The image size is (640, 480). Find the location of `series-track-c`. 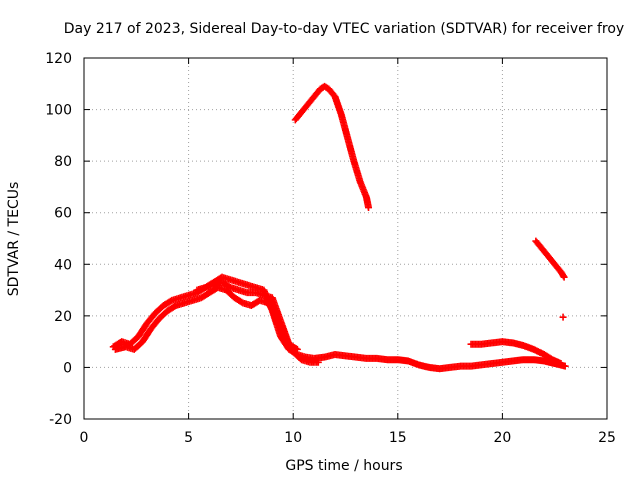

series-track-c is located at coordinates (247, 315).